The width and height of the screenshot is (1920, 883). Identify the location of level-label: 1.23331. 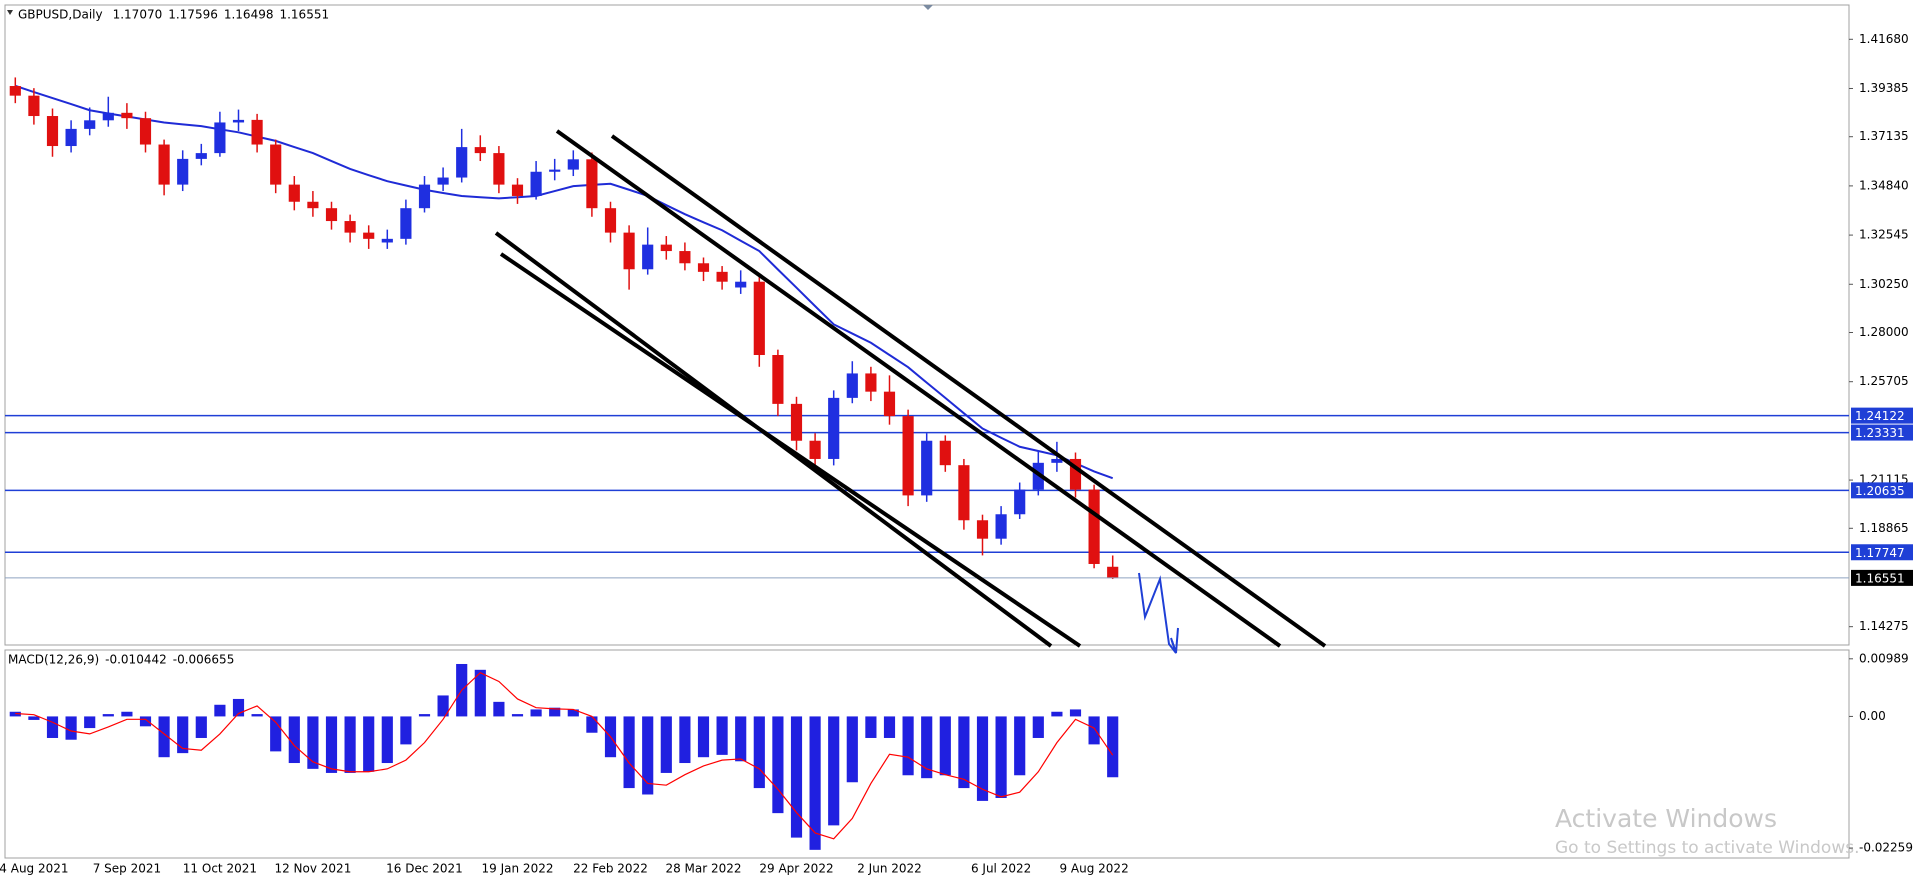
(1880, 433).